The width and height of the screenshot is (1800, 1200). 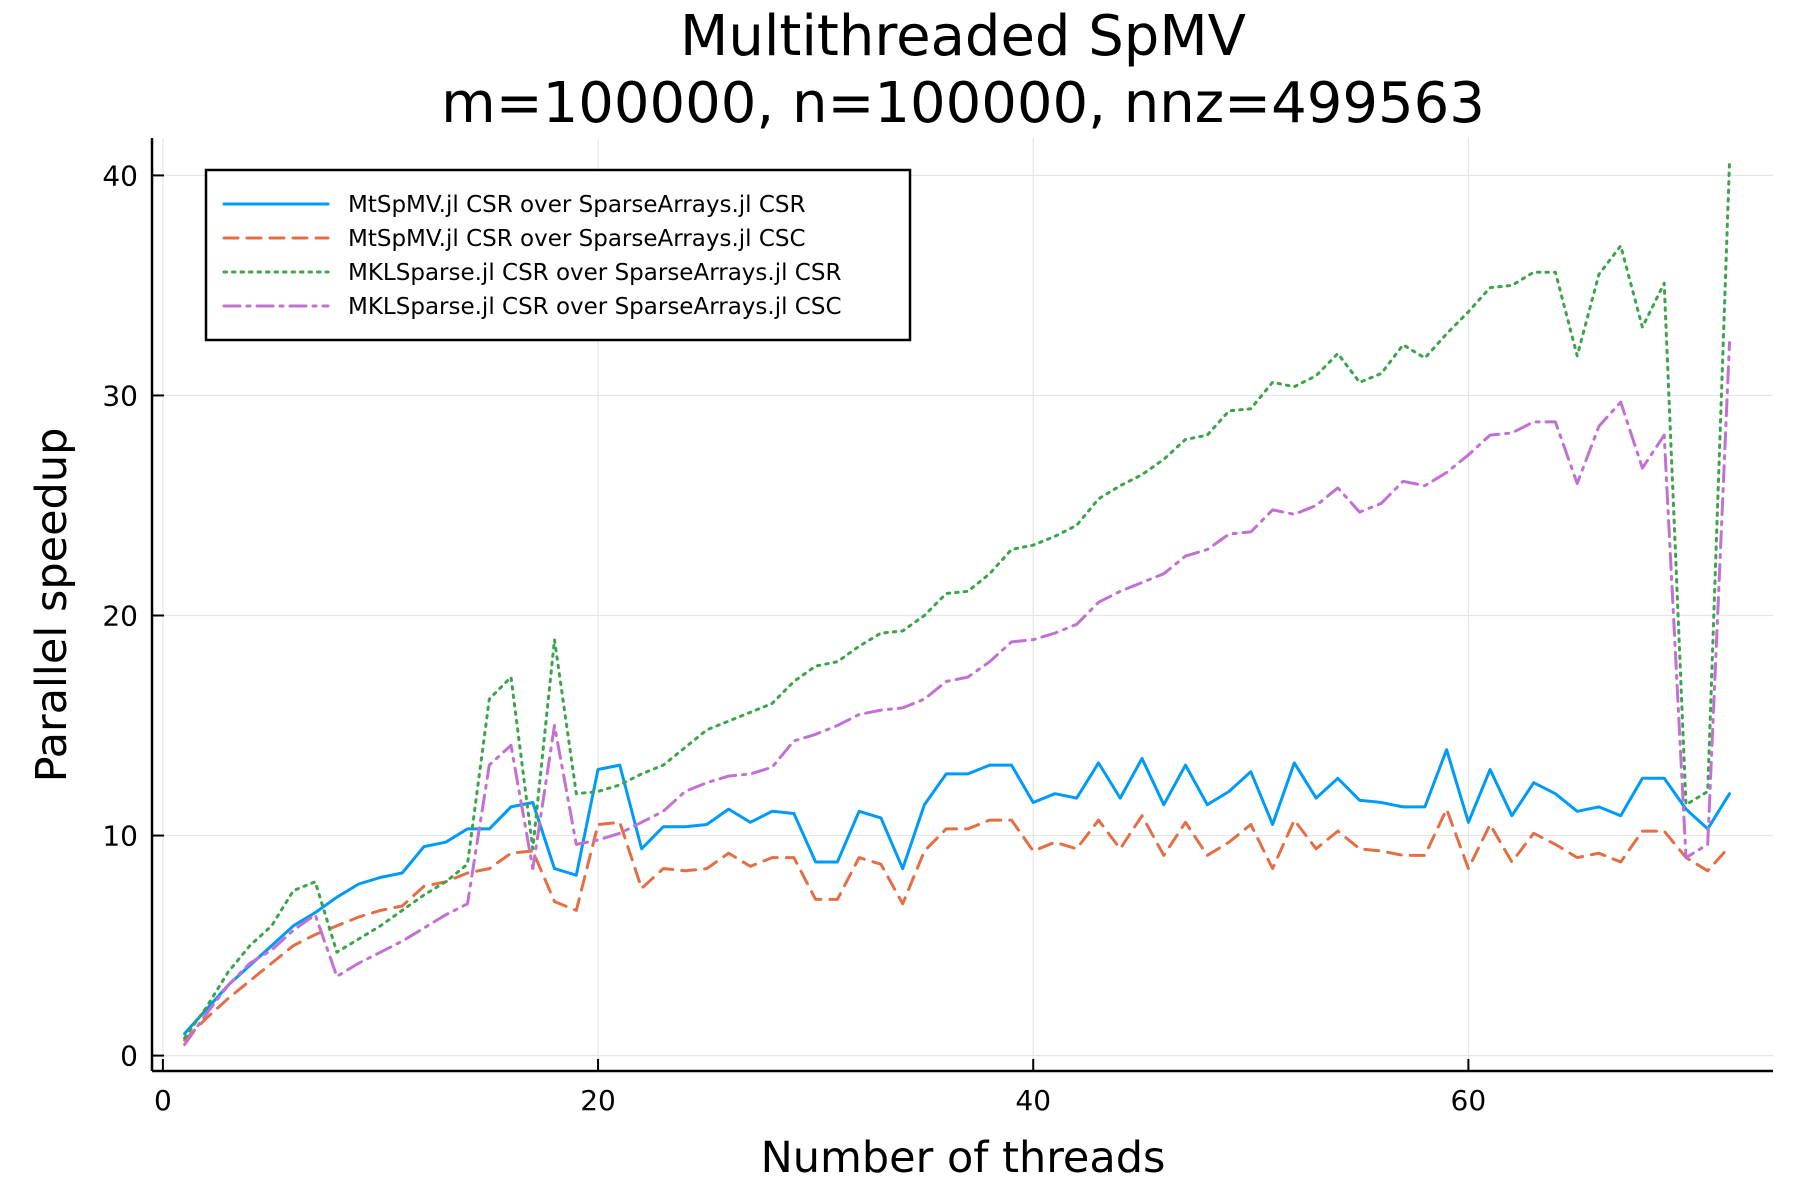 I want to click on x-tick-label: 20, so click(x=598, y=1100).